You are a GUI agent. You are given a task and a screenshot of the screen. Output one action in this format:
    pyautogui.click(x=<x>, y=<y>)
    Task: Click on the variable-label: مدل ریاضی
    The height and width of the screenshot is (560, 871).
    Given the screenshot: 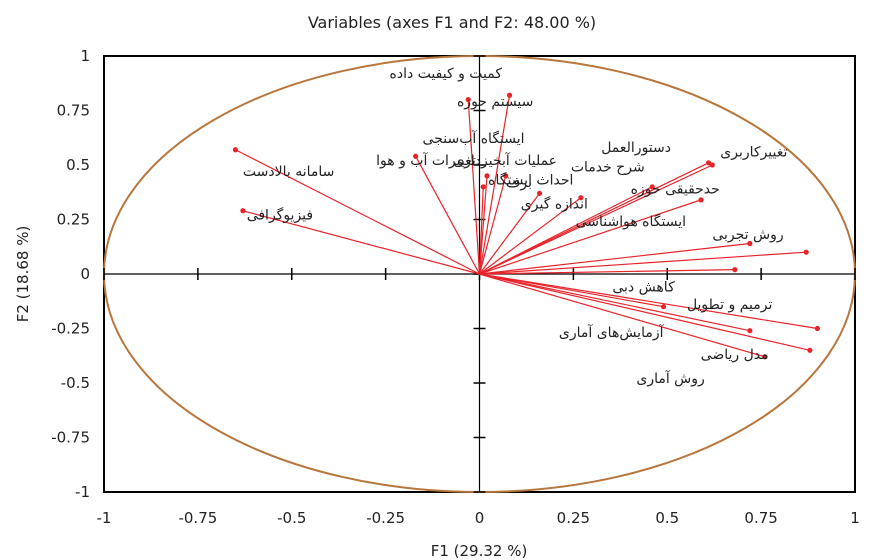 What is the action you would take?
    pyautogui.click(x=735, y=355)
    